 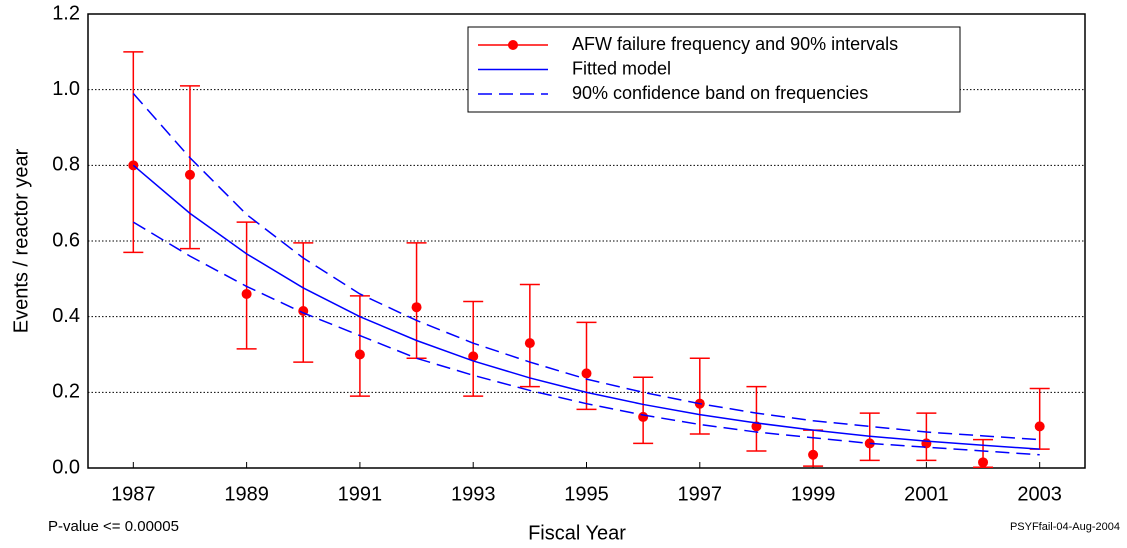 I want to click on legend-label: Fitted model, so click(x=621, y=68).